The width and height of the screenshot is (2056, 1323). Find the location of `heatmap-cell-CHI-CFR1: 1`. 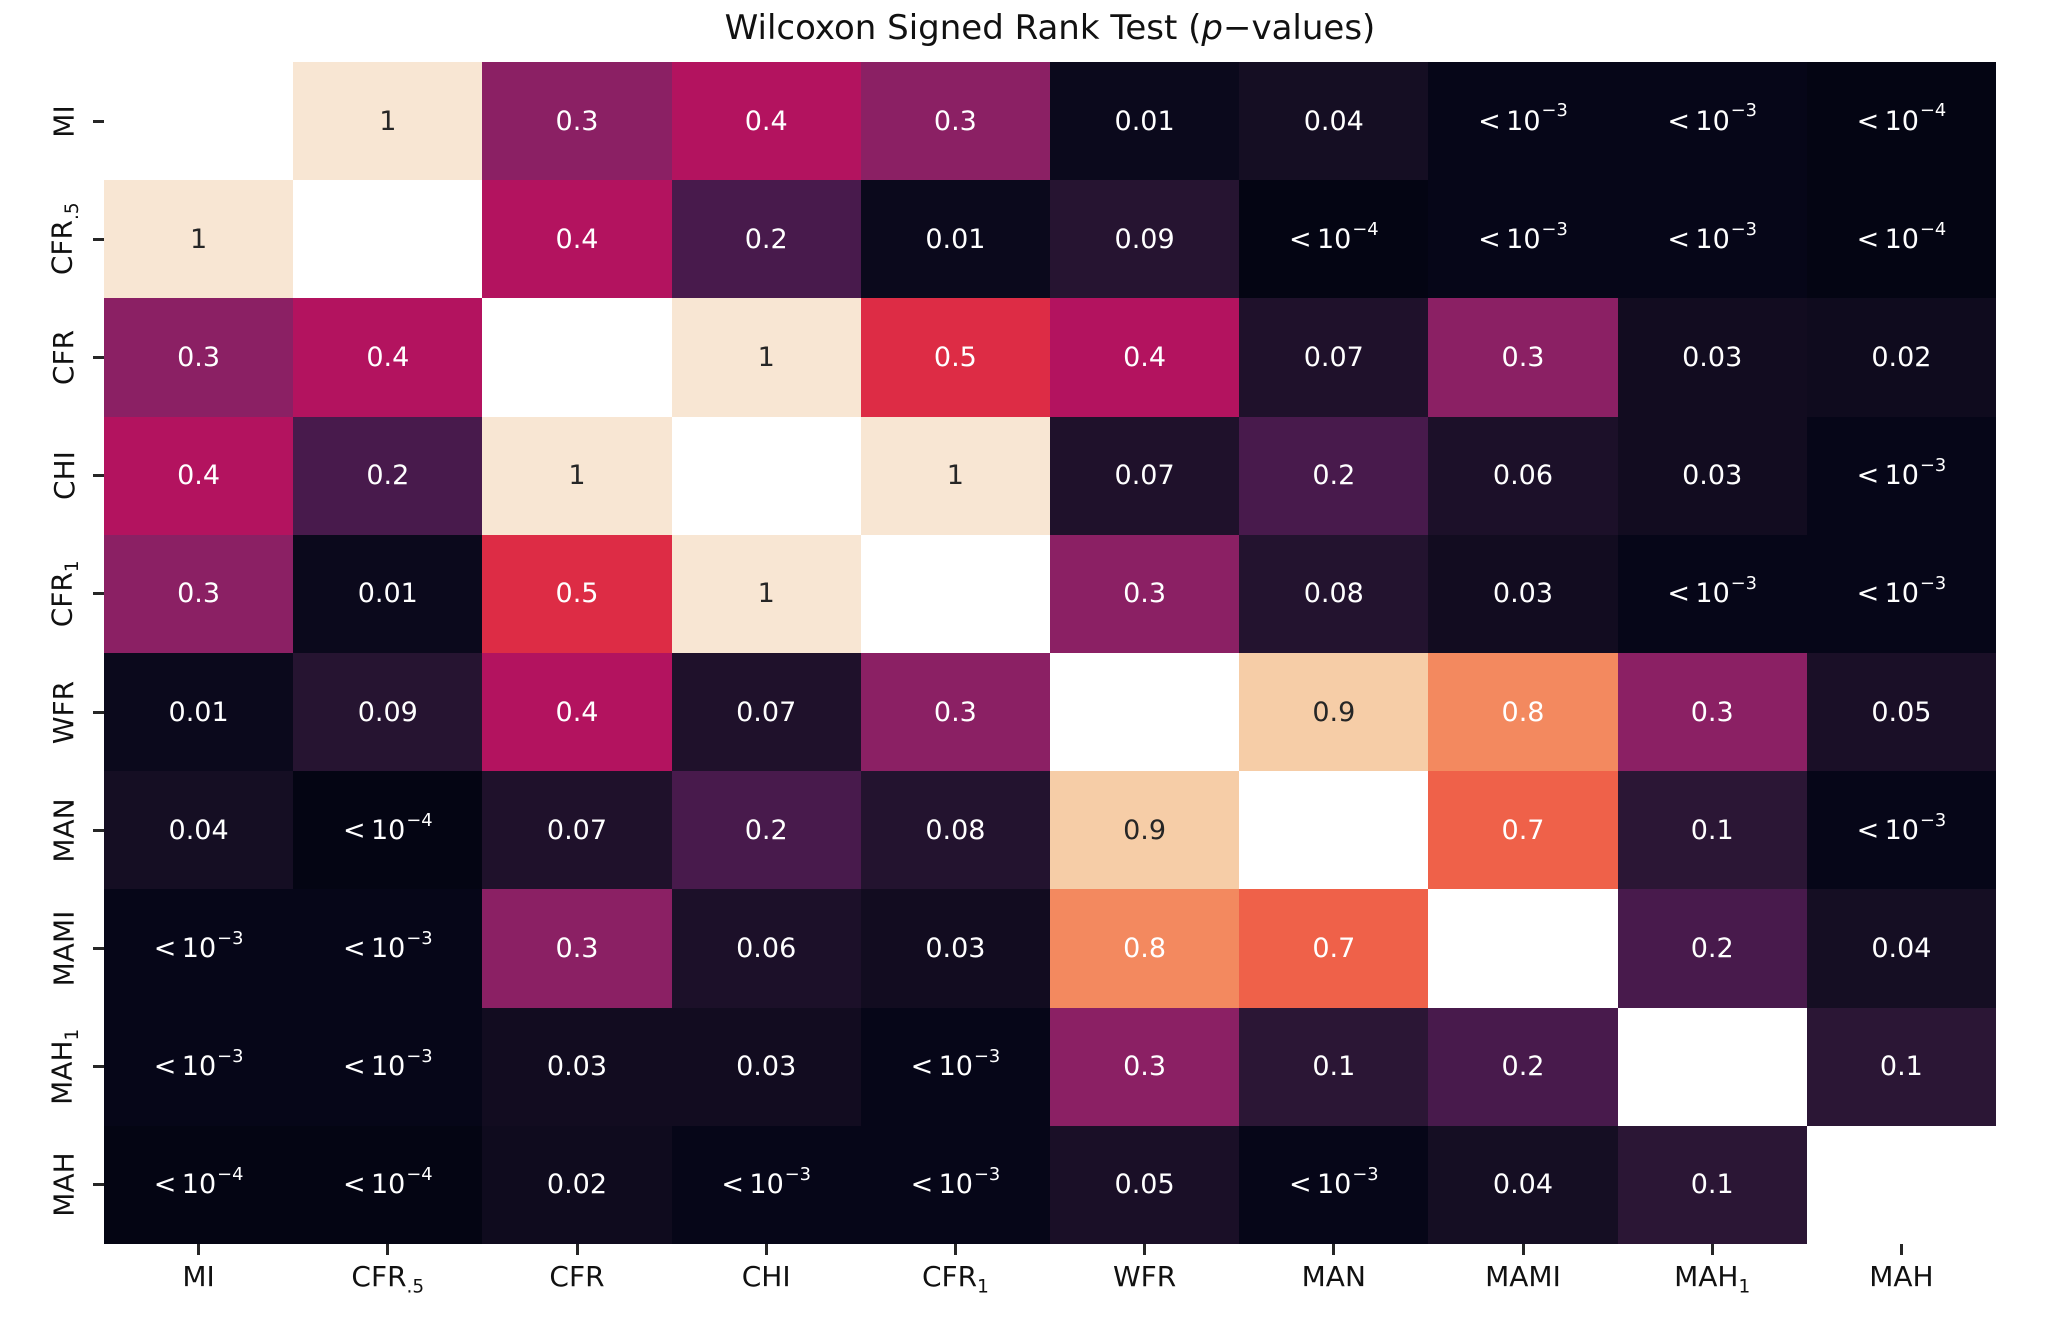

heatmap-cell-CHI-CFR1: 1 is located at coordinates (955, 475).